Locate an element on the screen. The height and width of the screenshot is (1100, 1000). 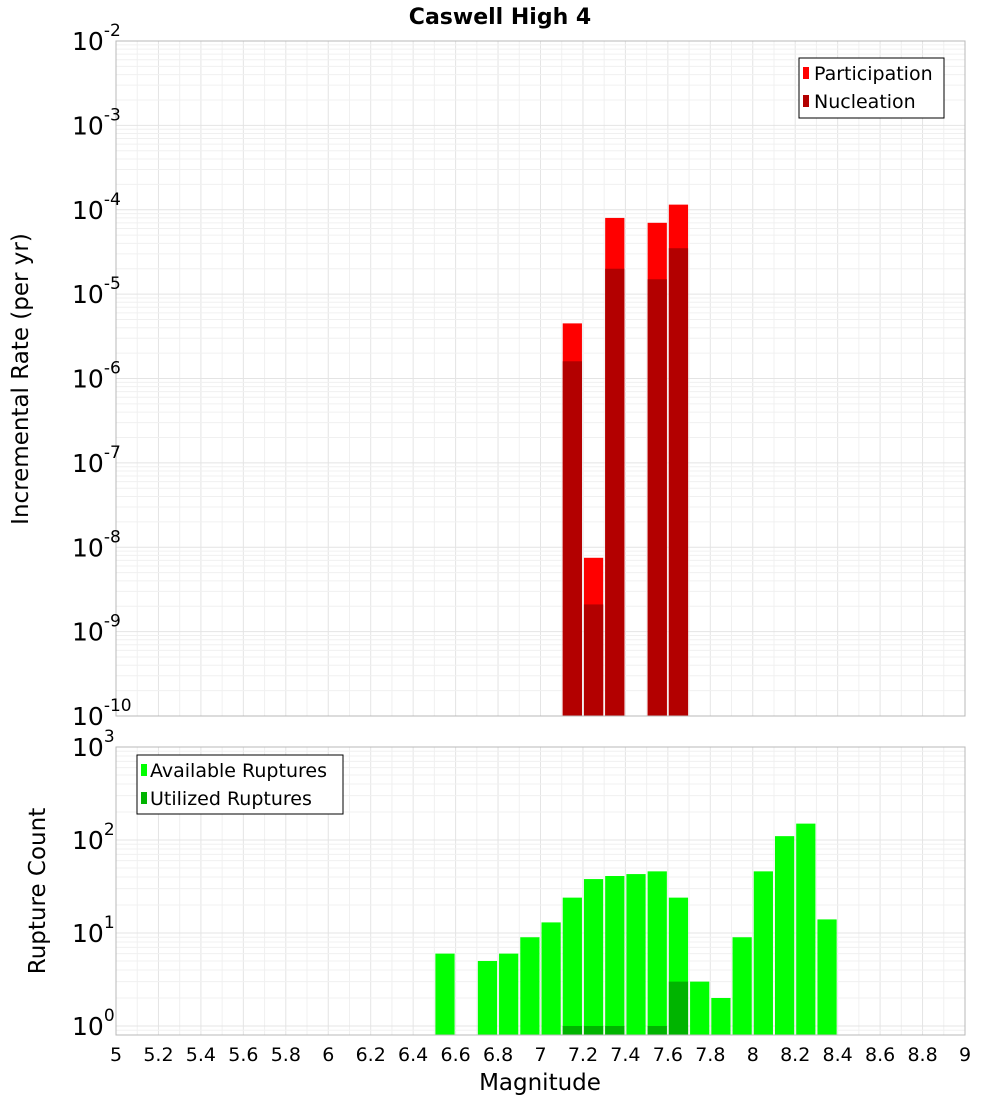
magnitude-tick-label: 5.6 is located at coordinates (243, 1055).